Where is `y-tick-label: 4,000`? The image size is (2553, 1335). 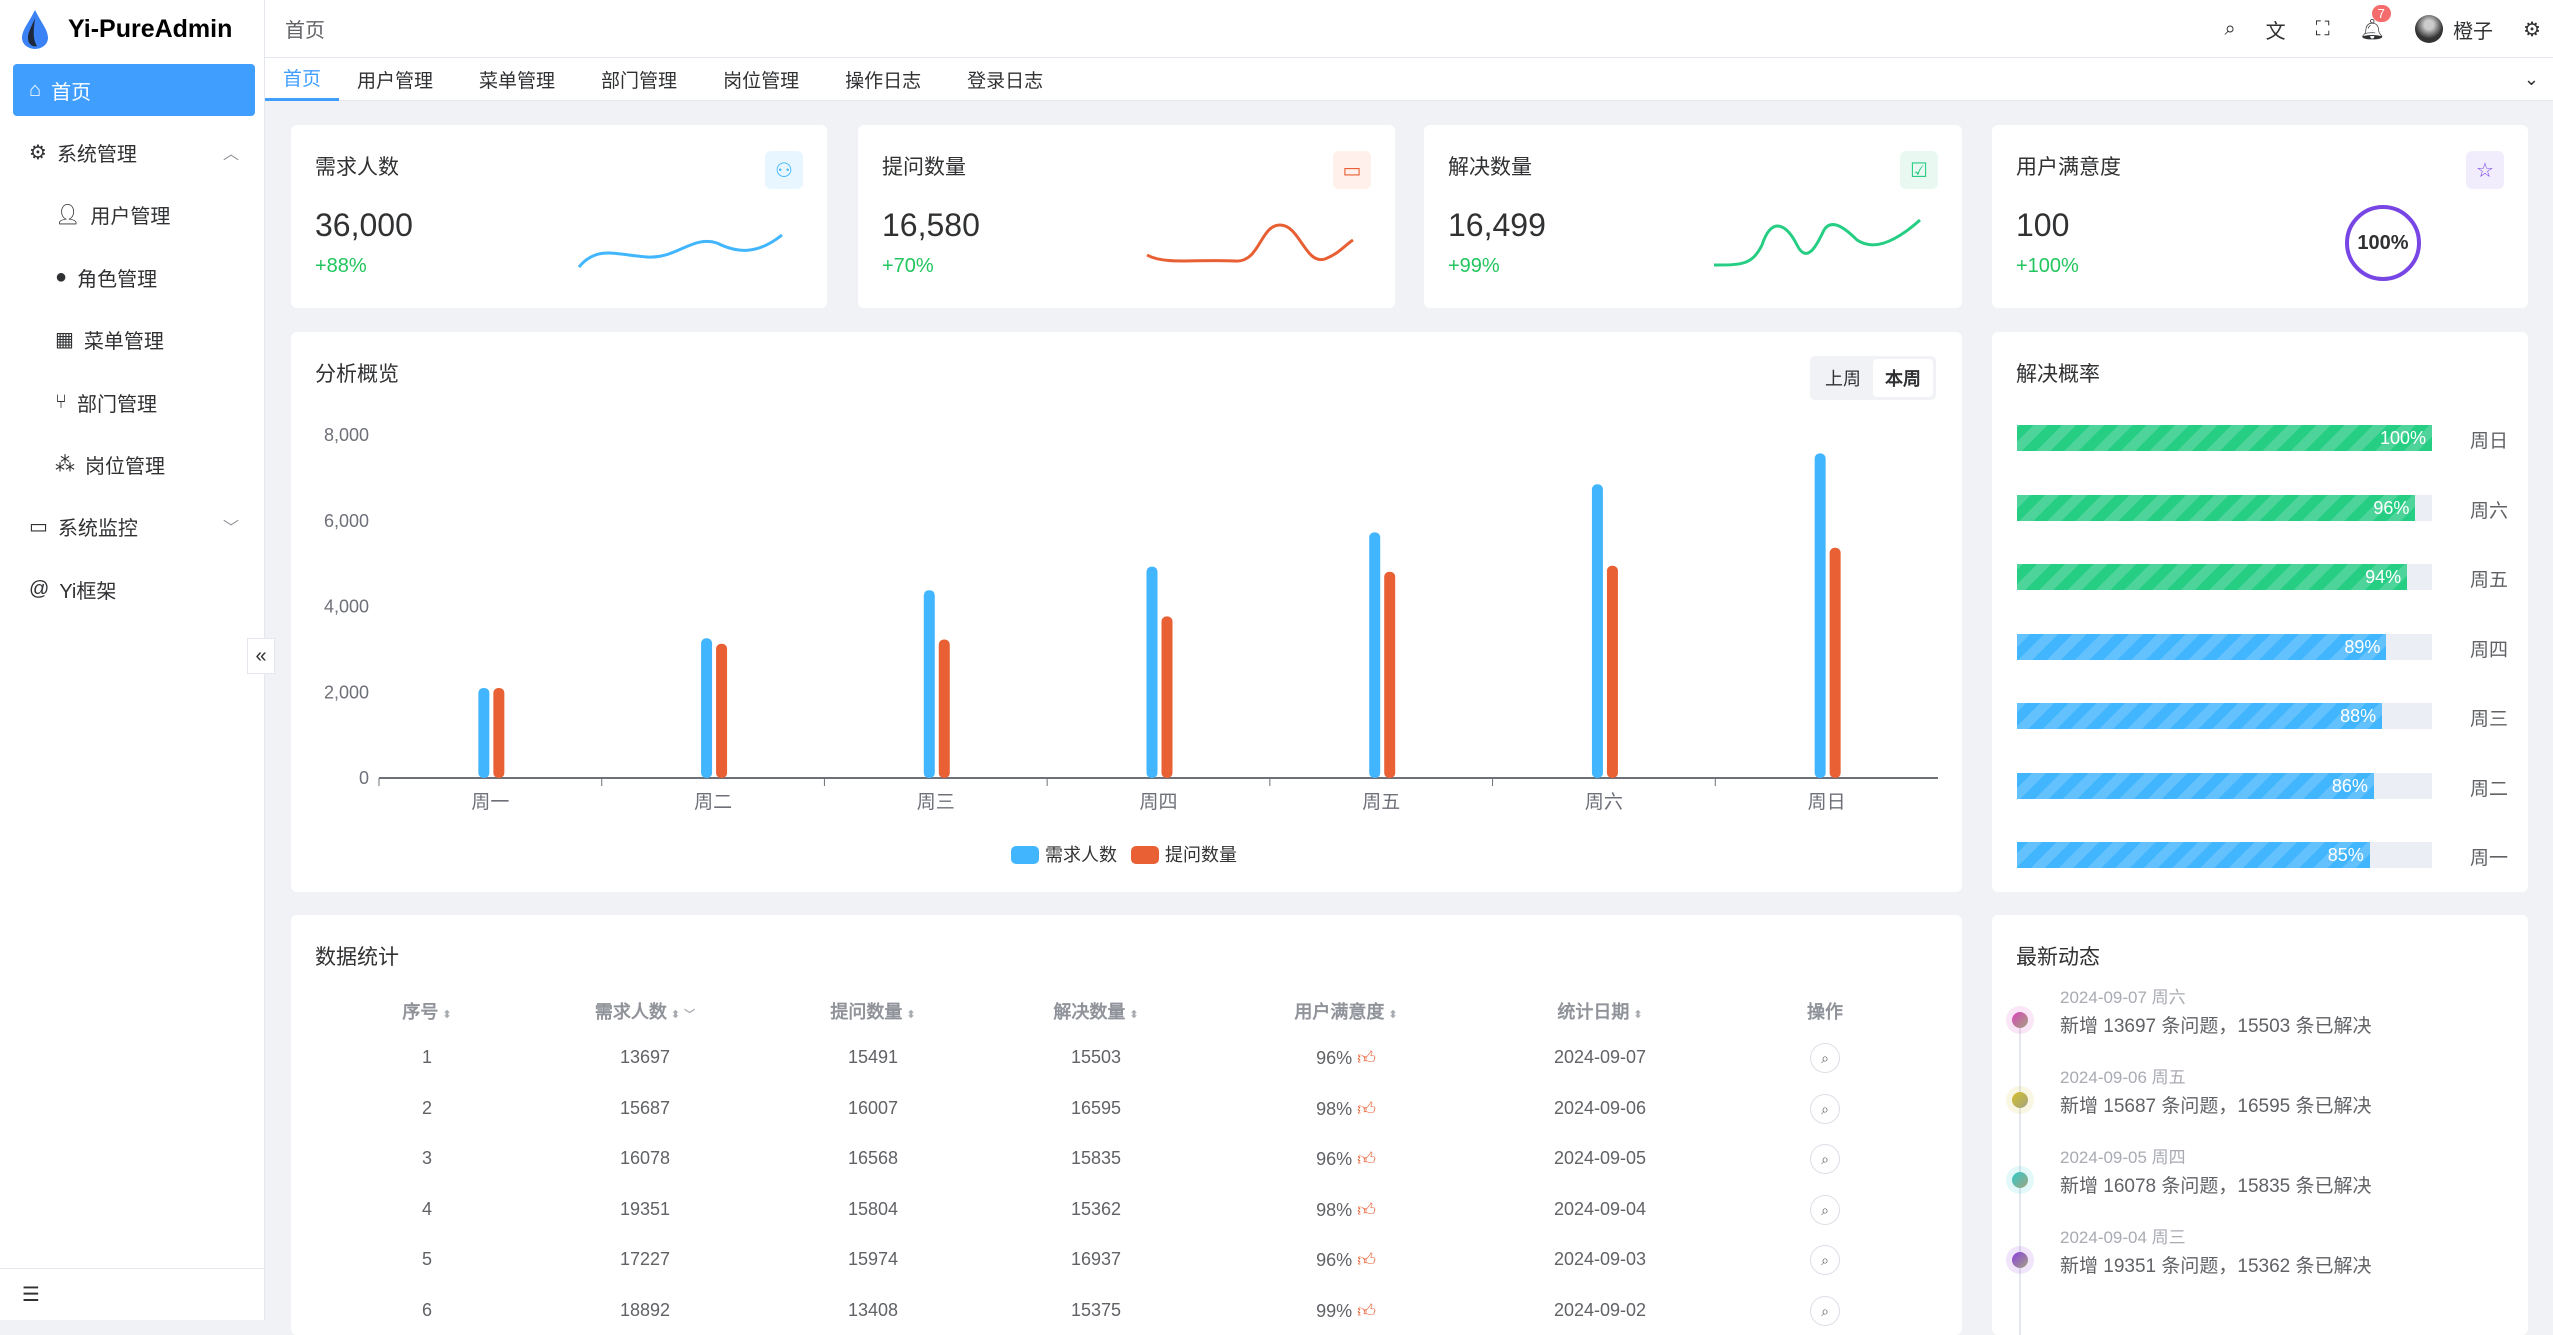 y-tick-label: 4,000 is located at coordinates (346, 607).